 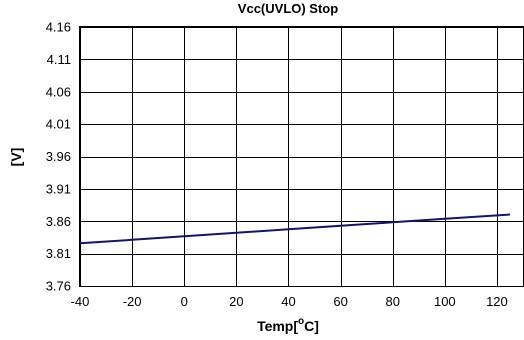 I want to click on series-group, so click(x=295, y=229).